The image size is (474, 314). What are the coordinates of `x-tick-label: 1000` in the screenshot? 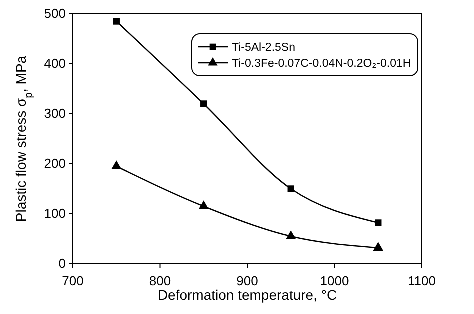 It's located at (335, 280).